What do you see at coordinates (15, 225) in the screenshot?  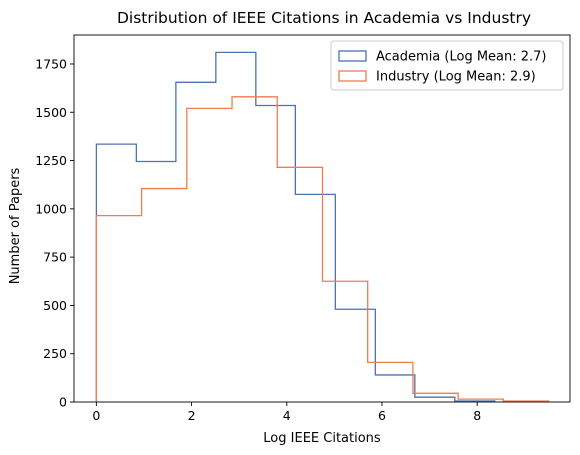 I see `y-axis-label: Number of Papers` at bounding box center [15, 225].